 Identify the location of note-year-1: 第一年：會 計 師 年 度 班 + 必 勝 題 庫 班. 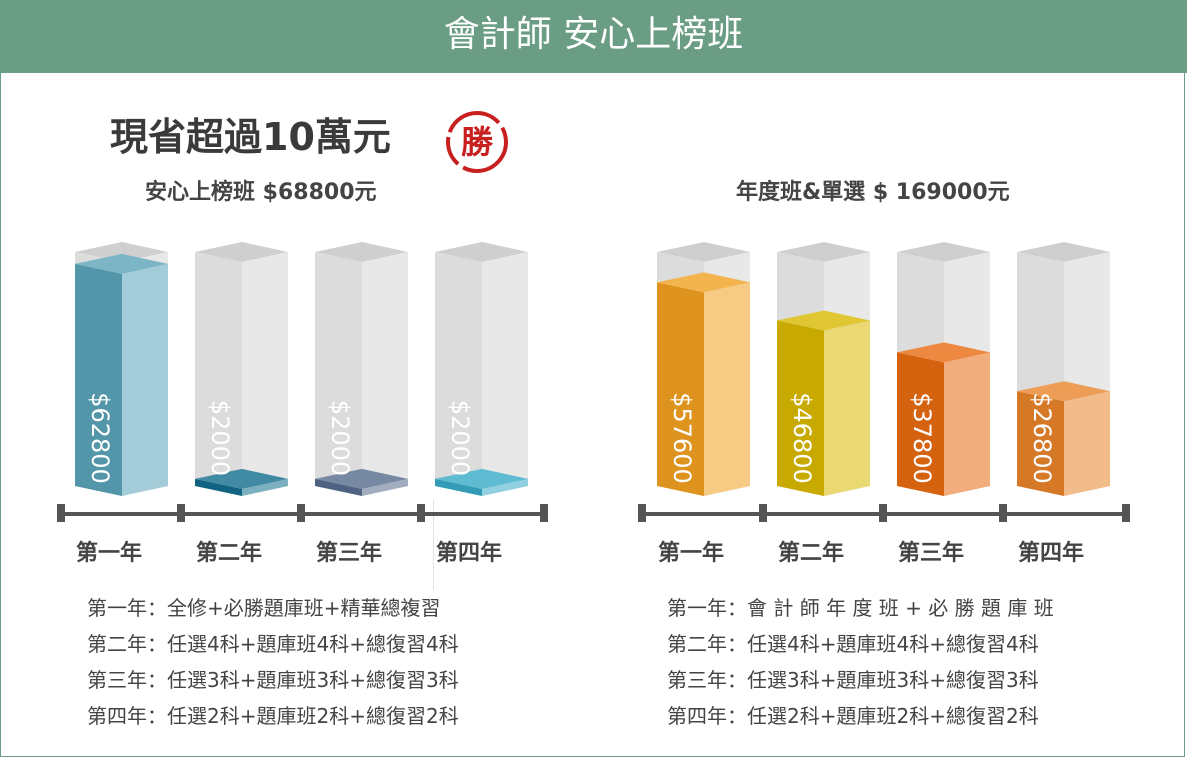
(860, 608).